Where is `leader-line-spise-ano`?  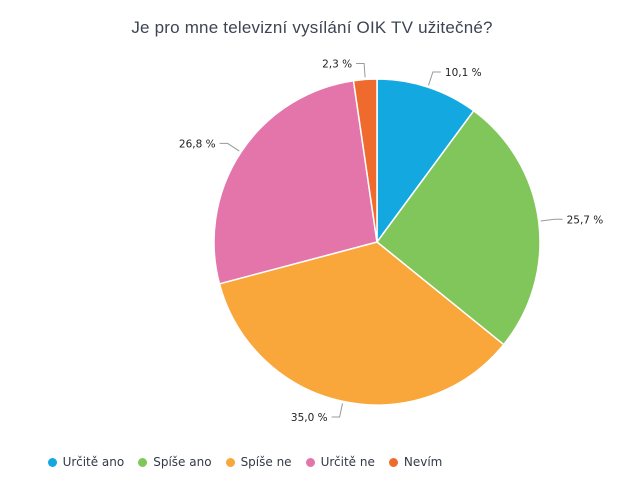
leader-line-spise-ano is located at coordinates (551, 220).